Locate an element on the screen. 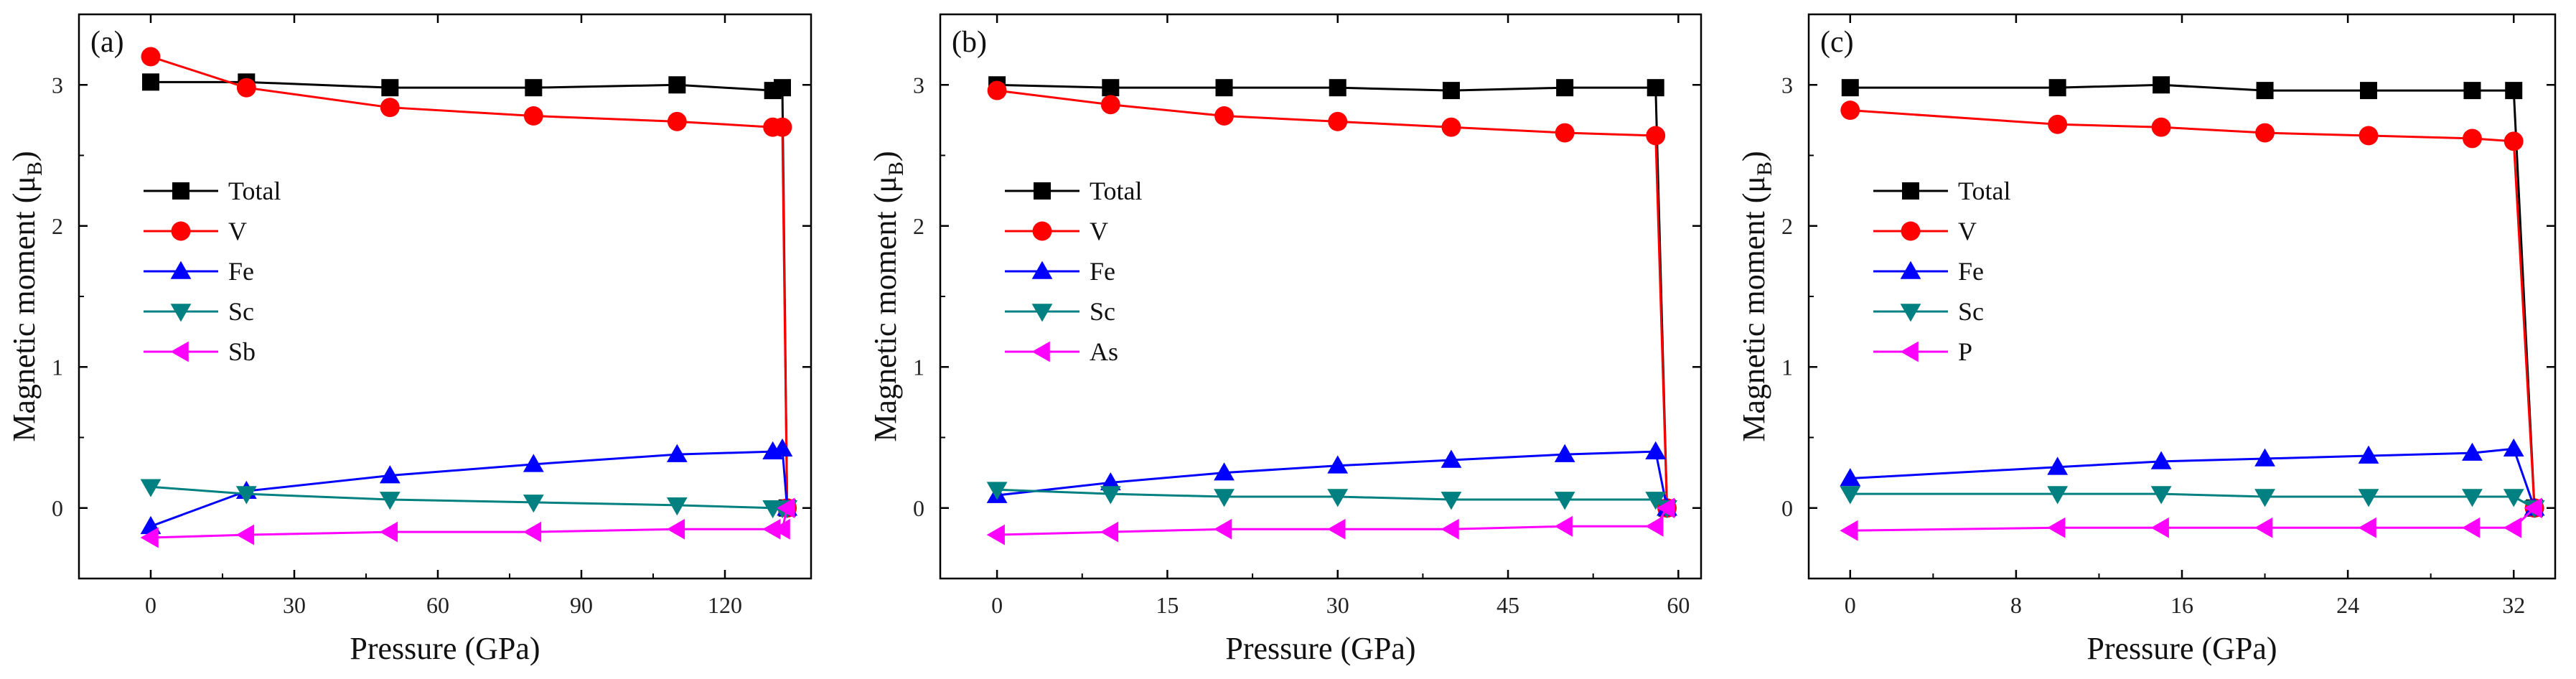 The height and width of the screenshot is (679, 2576). panel-label: (c) is located at coordinates (1837, 42).